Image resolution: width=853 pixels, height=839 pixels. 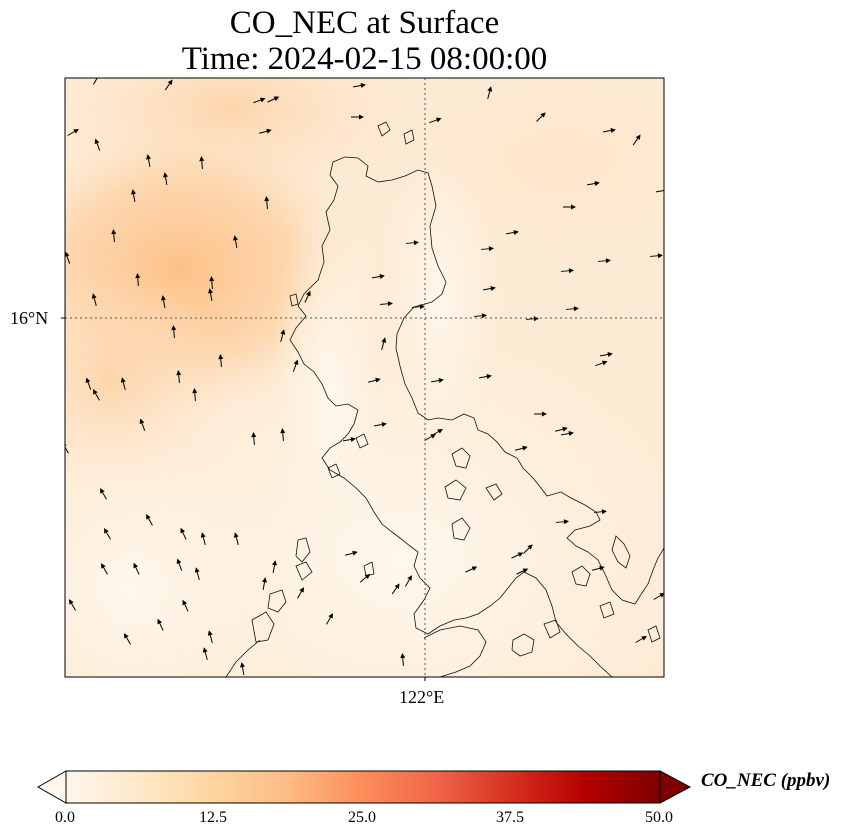 What do you see at coordinates (422, 697) in the screenshot?
I see `longitude-label: 122°E` at bounding box center [422, 697].